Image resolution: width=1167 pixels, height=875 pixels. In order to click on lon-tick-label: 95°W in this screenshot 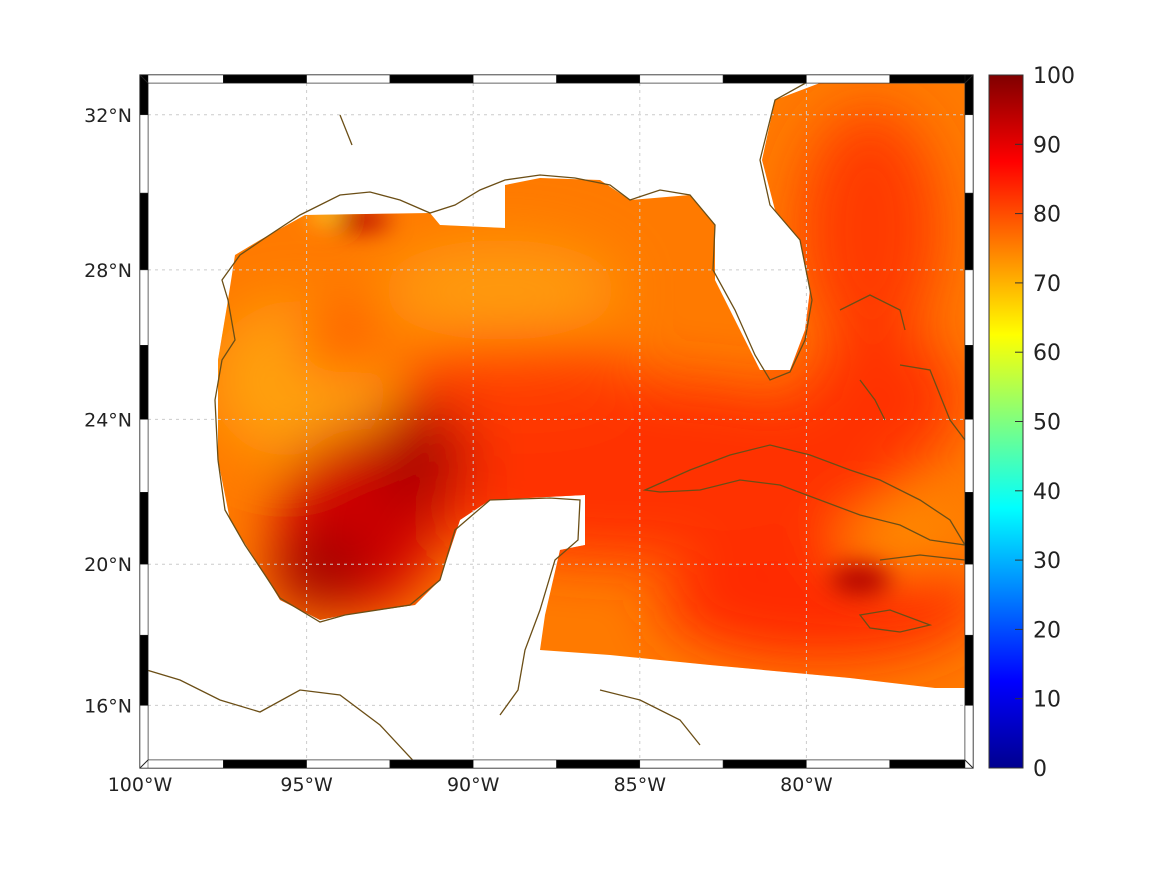, I will do `click(306, 785)`.